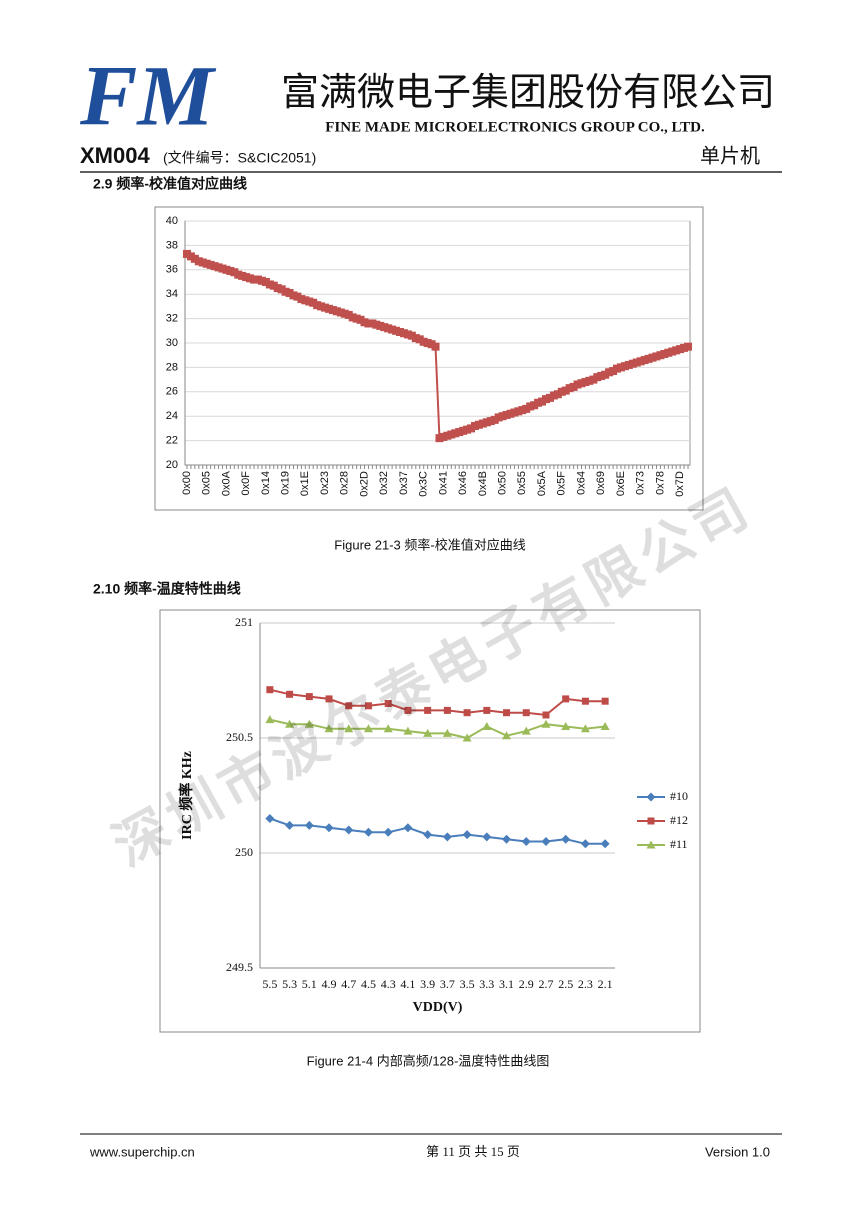 This screenshot has height=1216, width=860. What do you see at coordinates (364, 484) in the screenshot?
I see `x-tick-label: 0x2D` at bounding box center [364, 484].